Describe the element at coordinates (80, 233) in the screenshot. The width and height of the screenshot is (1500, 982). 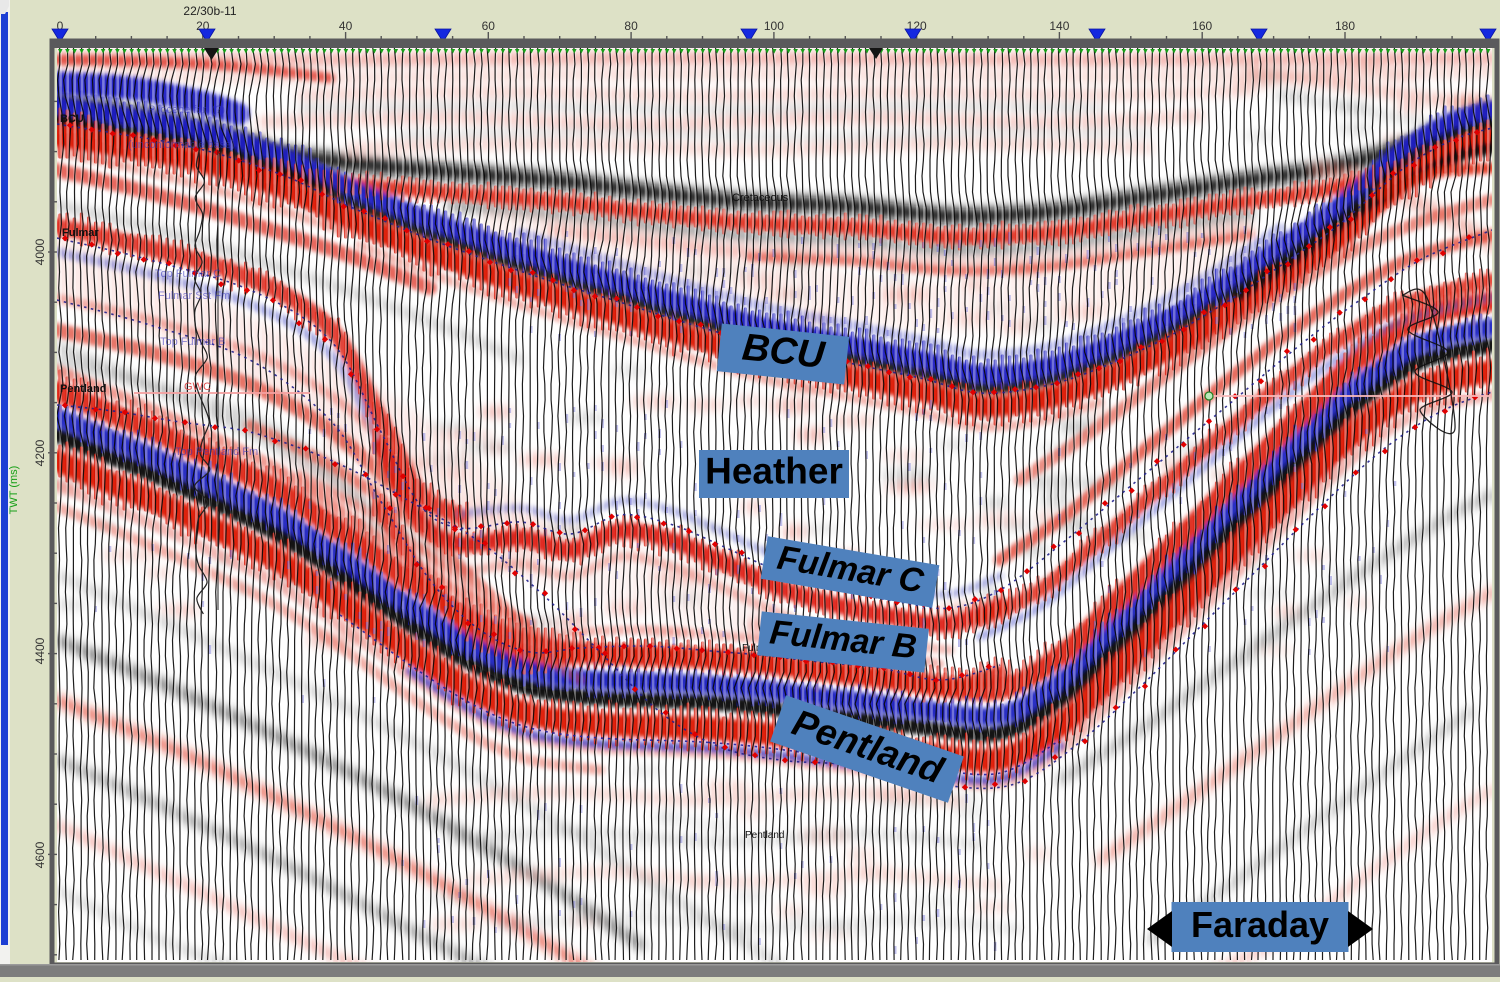
I see `svg-text: Fulmar` at that location.